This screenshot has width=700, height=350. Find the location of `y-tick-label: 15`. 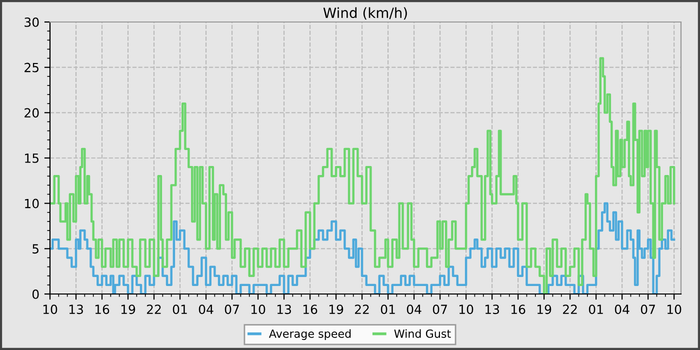

y-tick-label: 15 is located at coordinates (31, 158).